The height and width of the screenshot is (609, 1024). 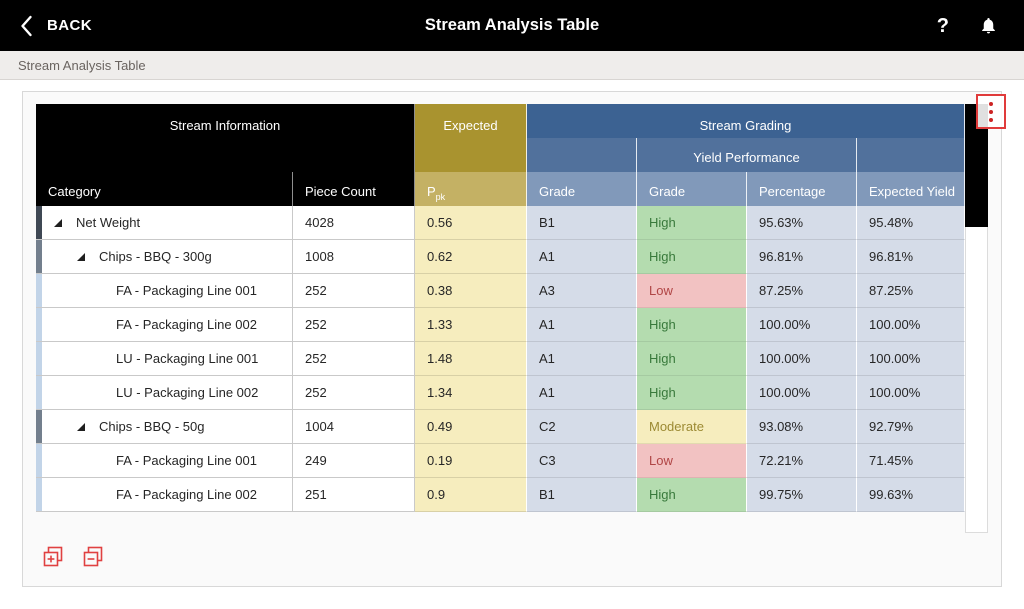 What do you see at coordinates (440, 256) in the screenshot?
I see `ppk-cell-value: 0.62` at bounding box center [440, 256].